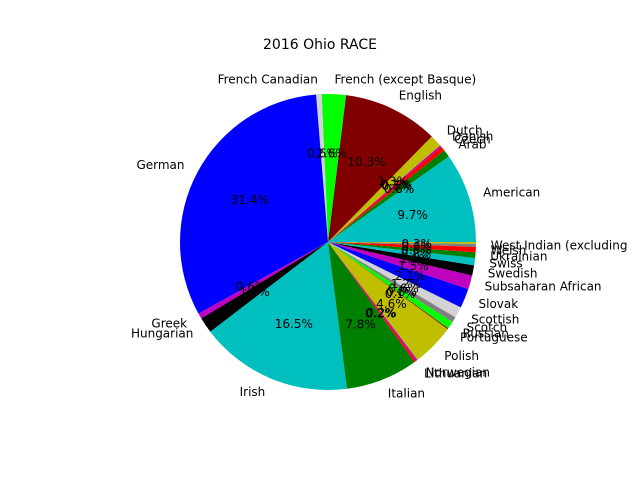 The height and width of the screenshot is (480, 640). I want to click on slice-label: Subsaharan African, so click(543, 286).